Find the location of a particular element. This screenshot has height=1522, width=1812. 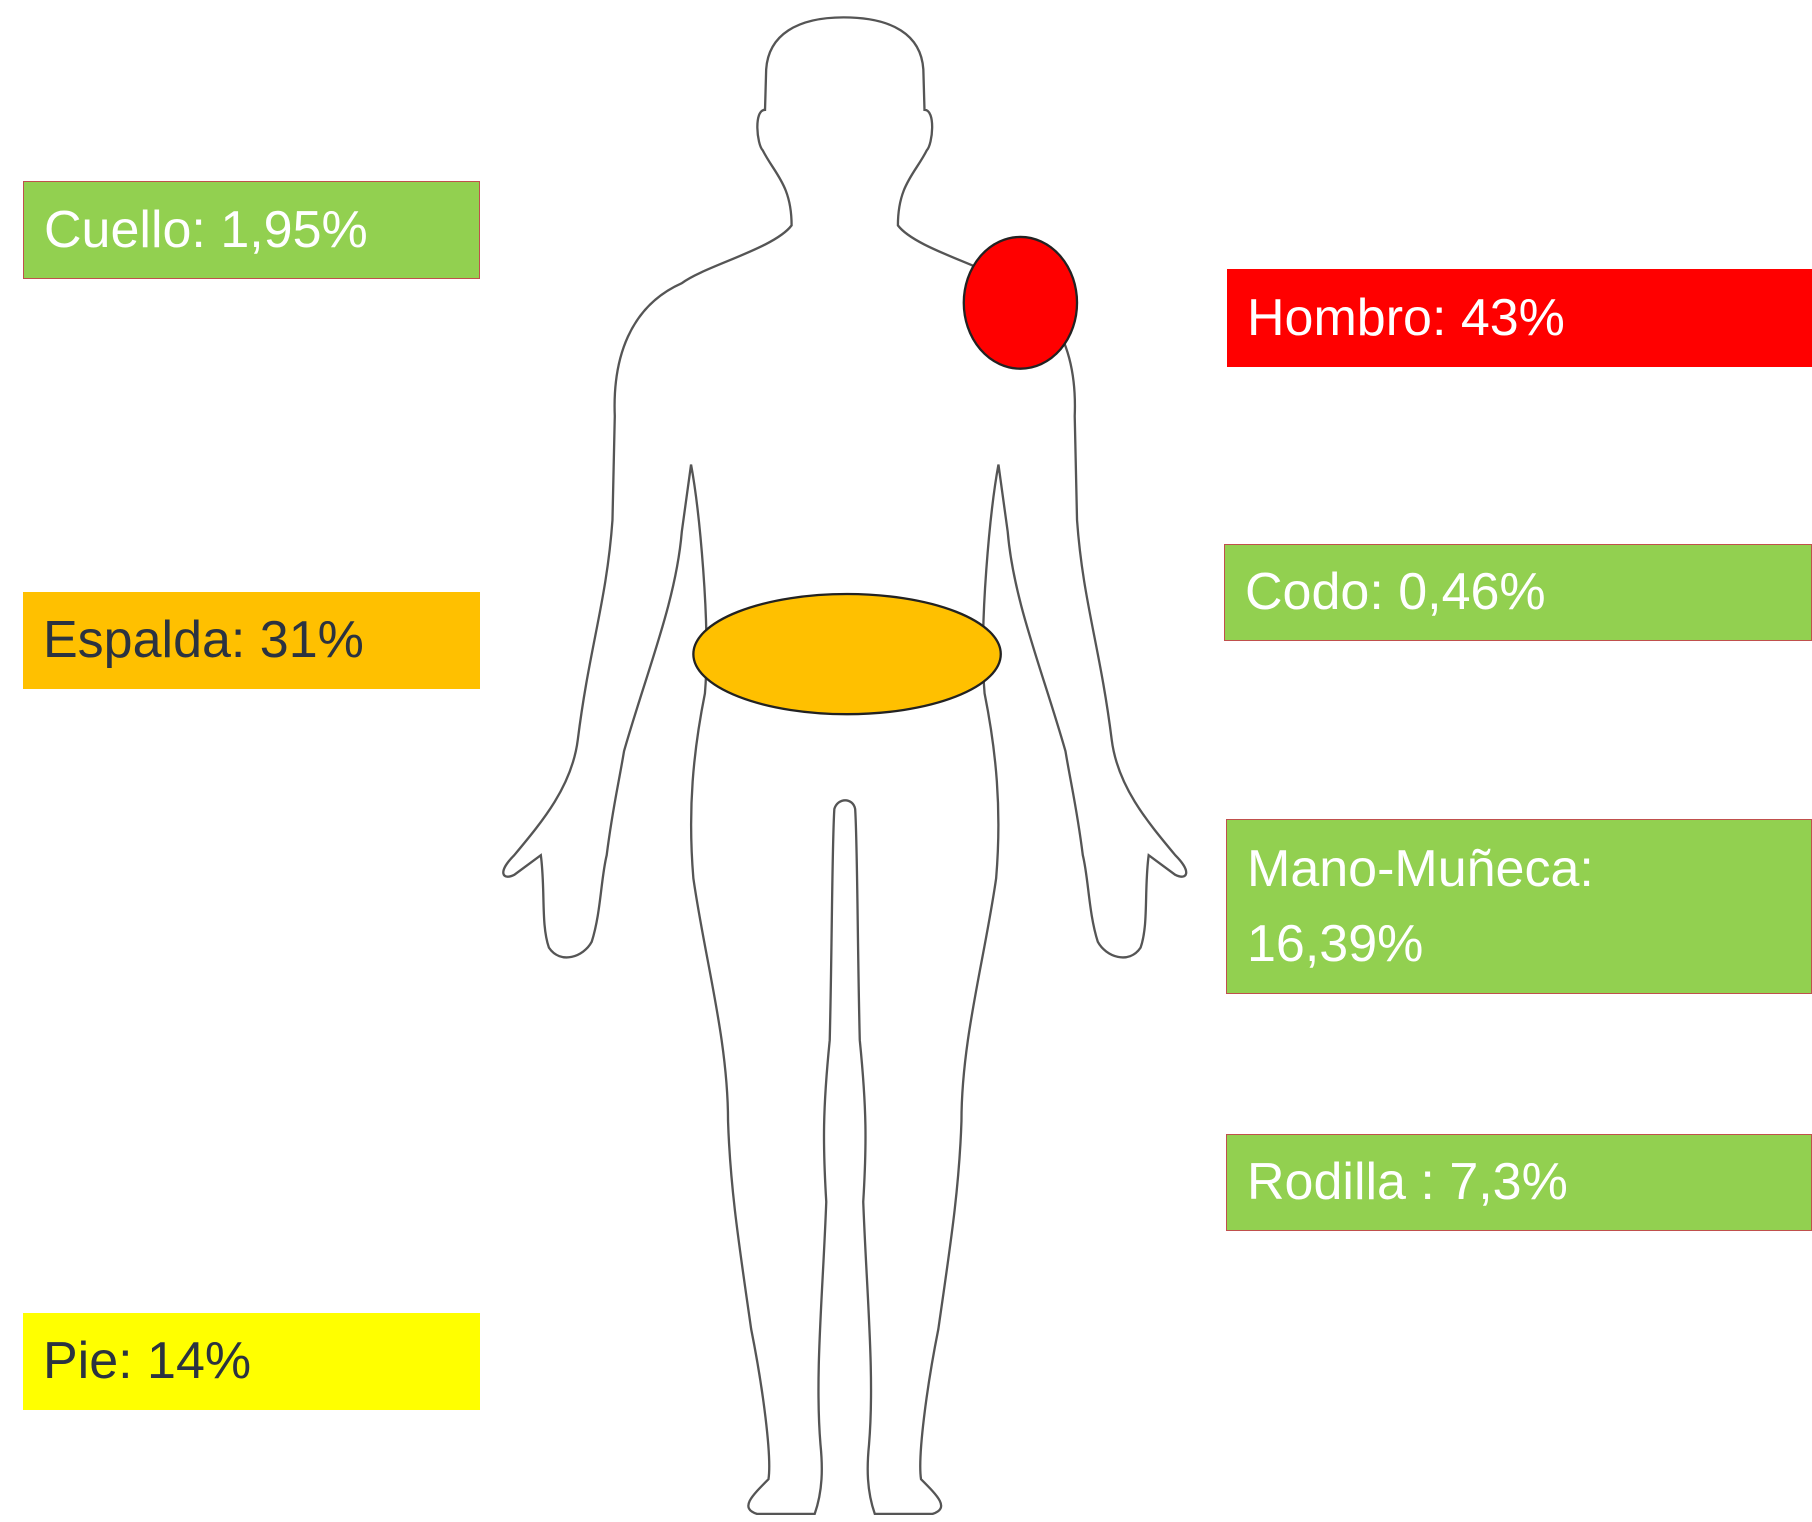

label-text: Espalda: 31% is located at coordinates (203, 640).